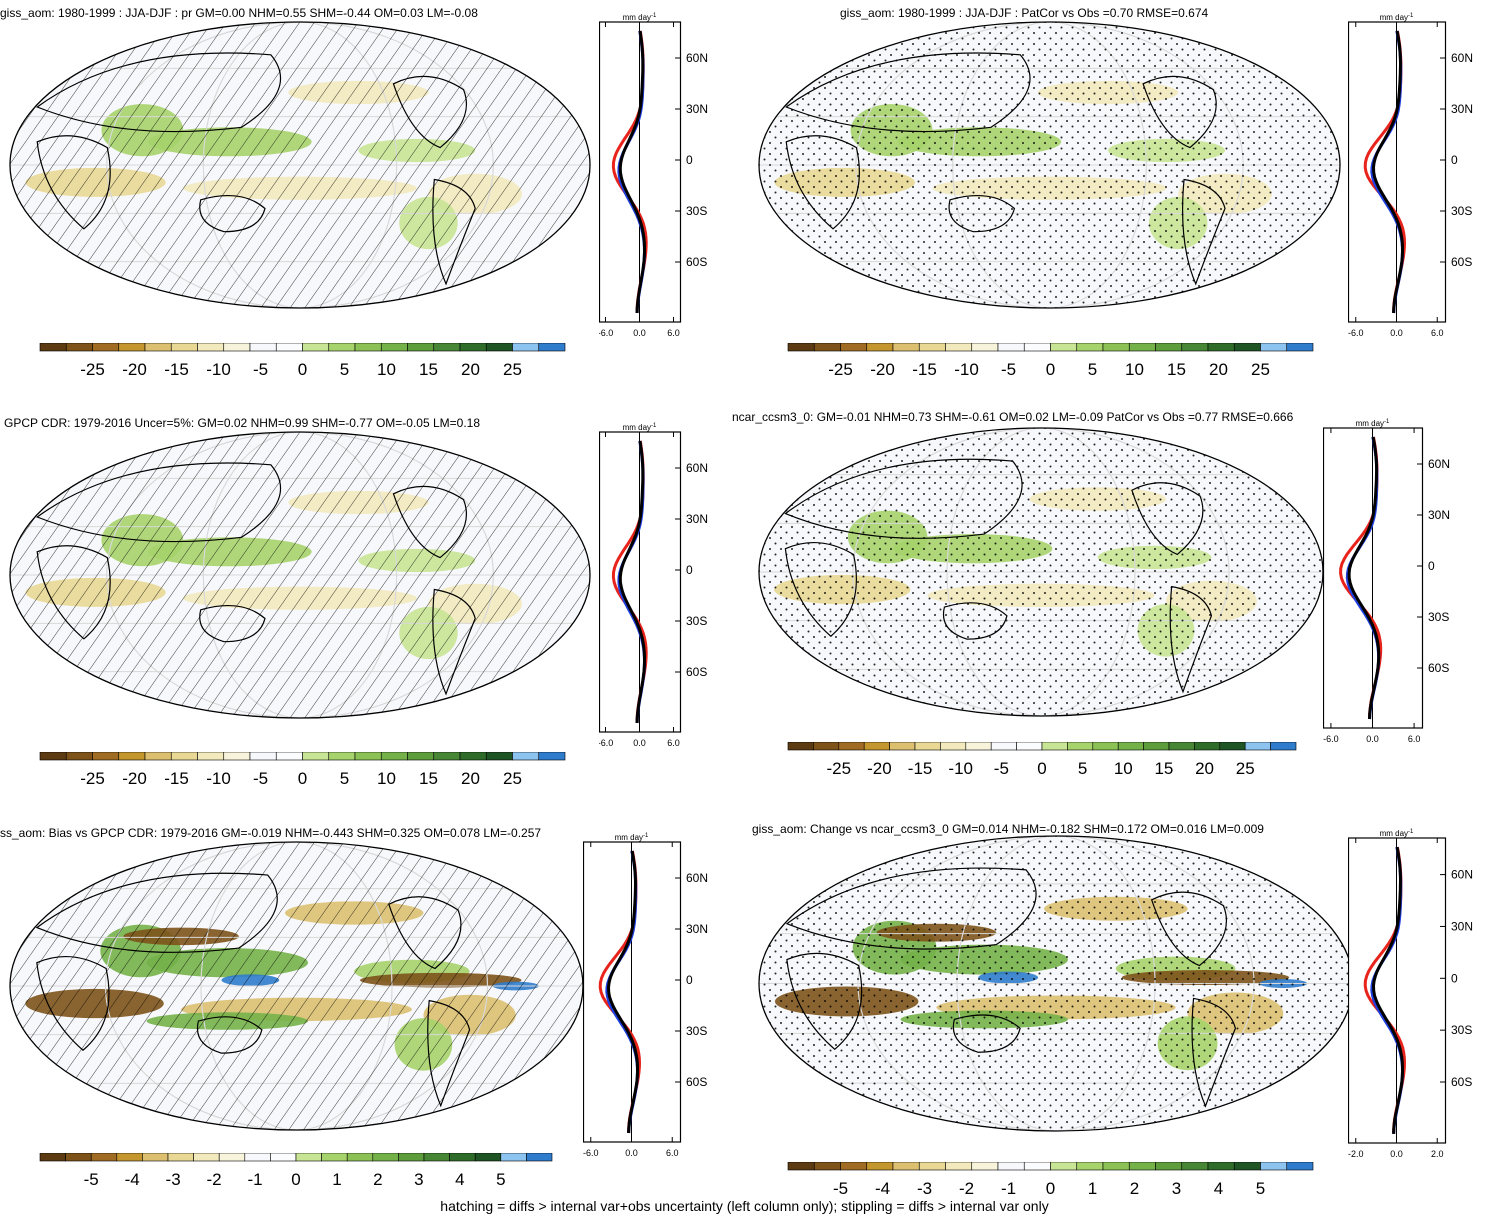 Image resolution: width=1489 pixels, height=1218 pixels. Describe the element at coordinates (1134, 369) in the screenshot. I see `colorbar-label: 10` at that location.